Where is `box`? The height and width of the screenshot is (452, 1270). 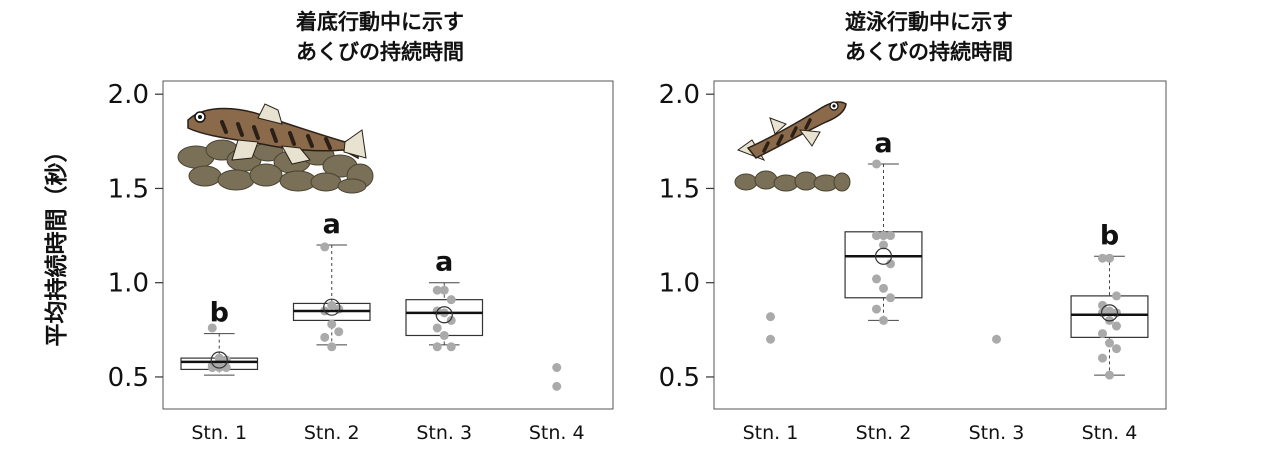
box is located at coordinates (444, 318).